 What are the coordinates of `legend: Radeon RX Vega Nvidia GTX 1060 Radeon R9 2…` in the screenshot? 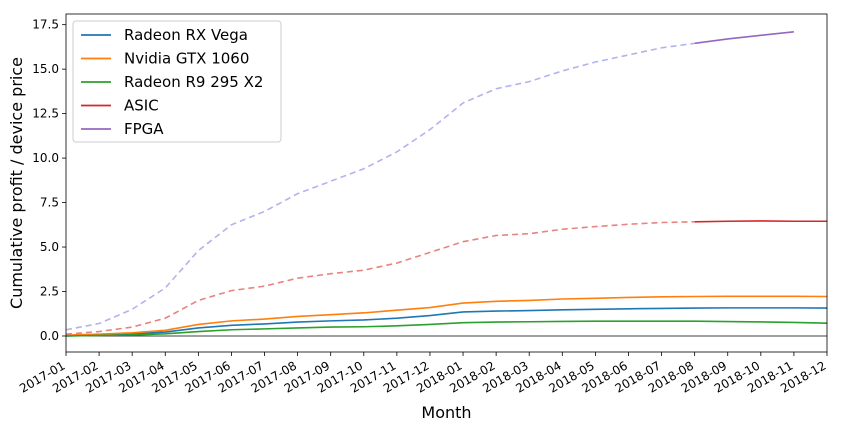 It's located at (177, 81).